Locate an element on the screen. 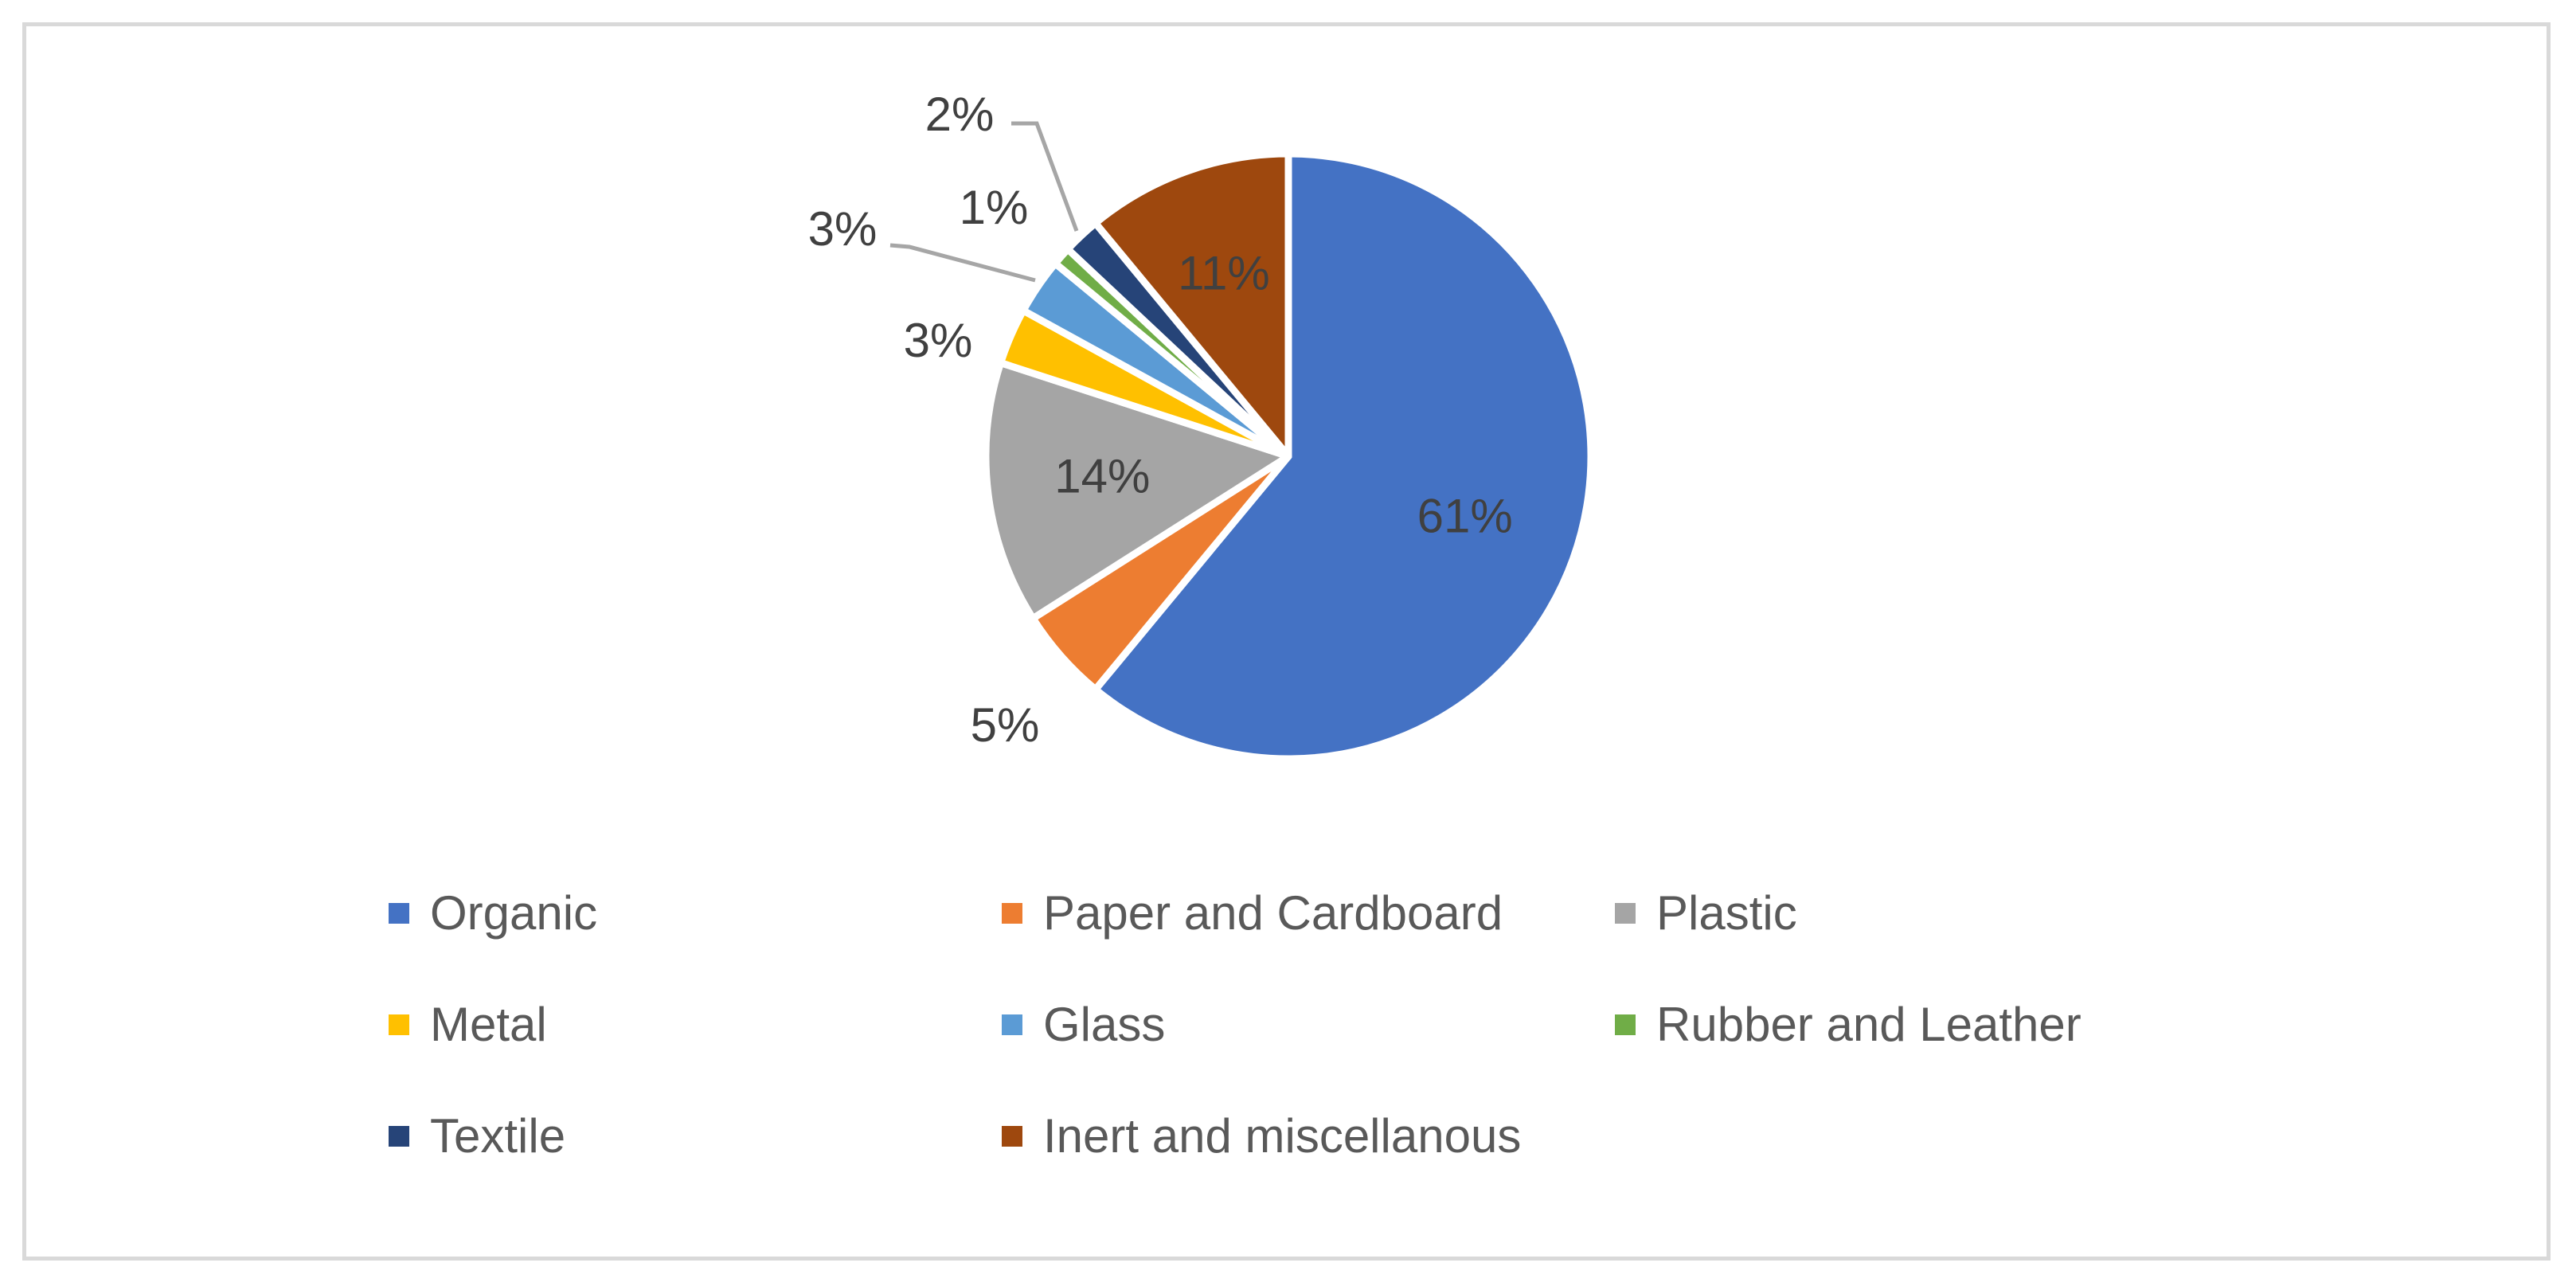 The height and width of the screenshot is (1286, 2576). pie-slice-plastic is located at coordinates (1137, 491).